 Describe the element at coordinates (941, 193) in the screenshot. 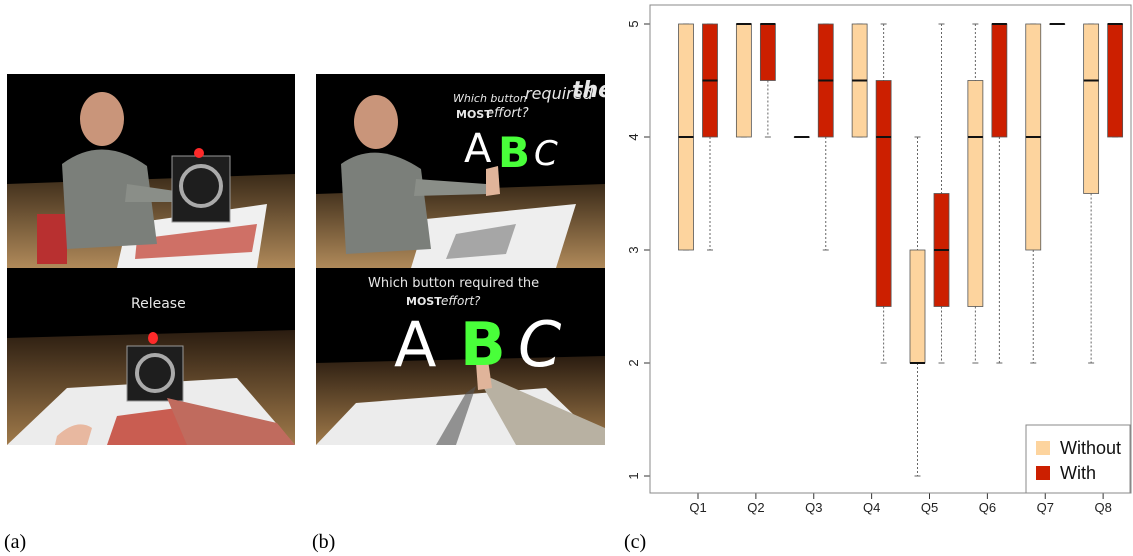

I see `box-with-q5` at that location.